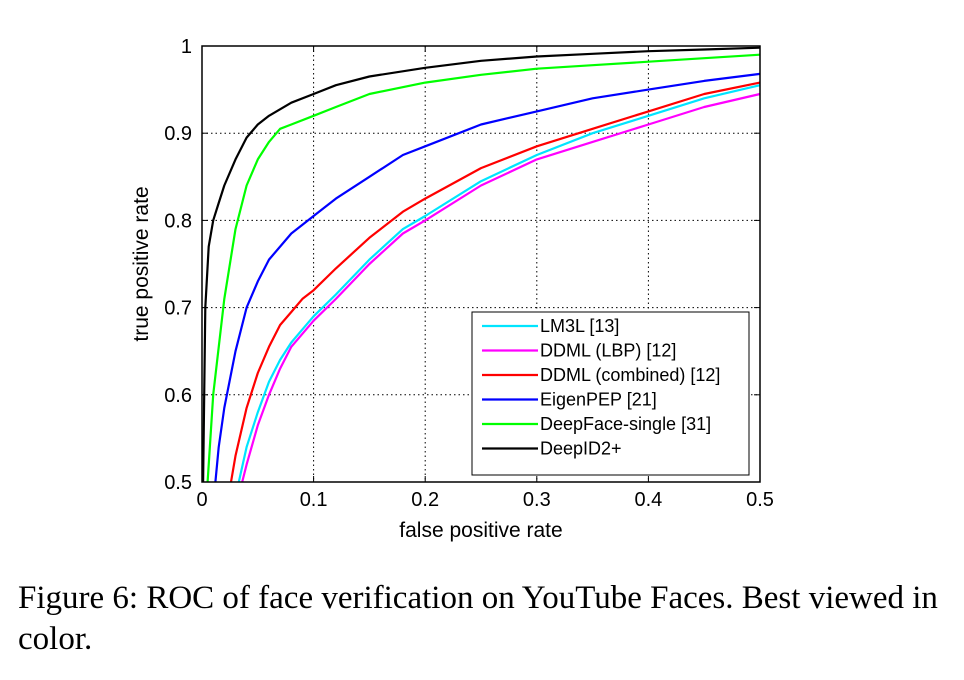 The height and width of the screenshot is (680, 964). Describe the element at coordinates (480, 530) in the screenshot. I see `x-axis-label: false positive rate` at that location.